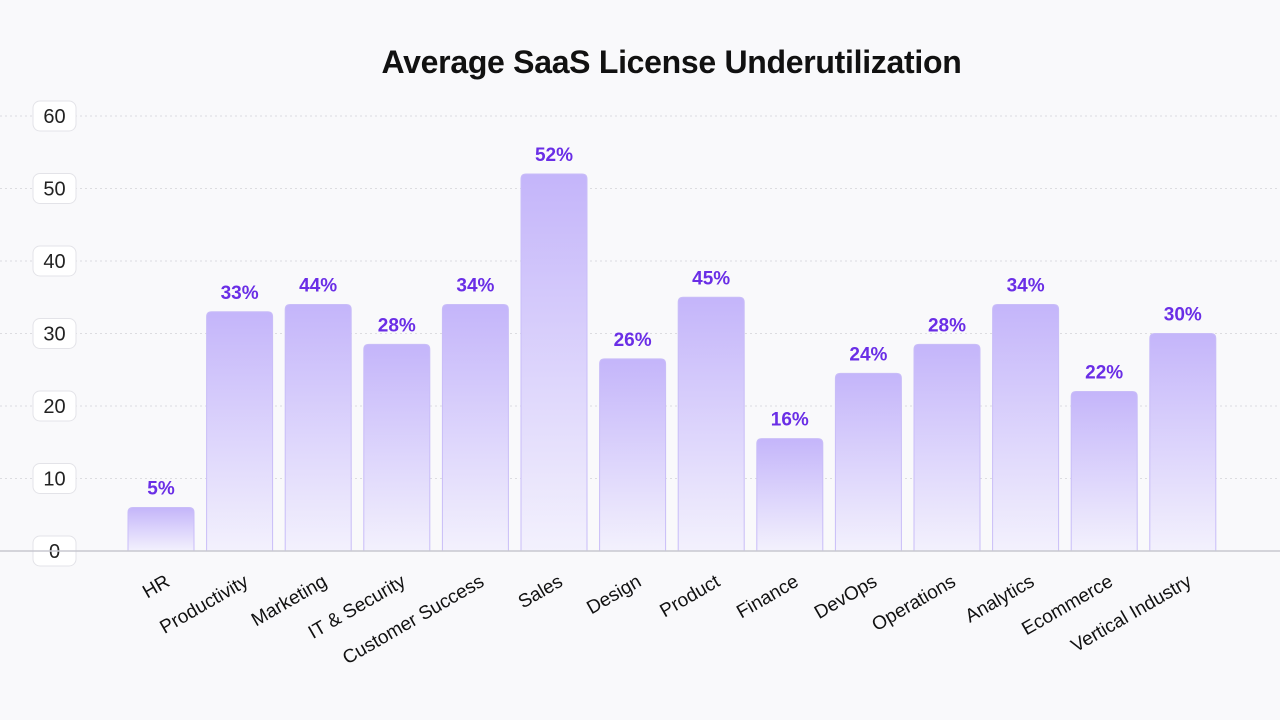 Image resolution: width=1280 pixels, height=720 pixels. Describe the element at coordinates (554, 155) in the screenshot. I see `data-label: 52%` at that location.